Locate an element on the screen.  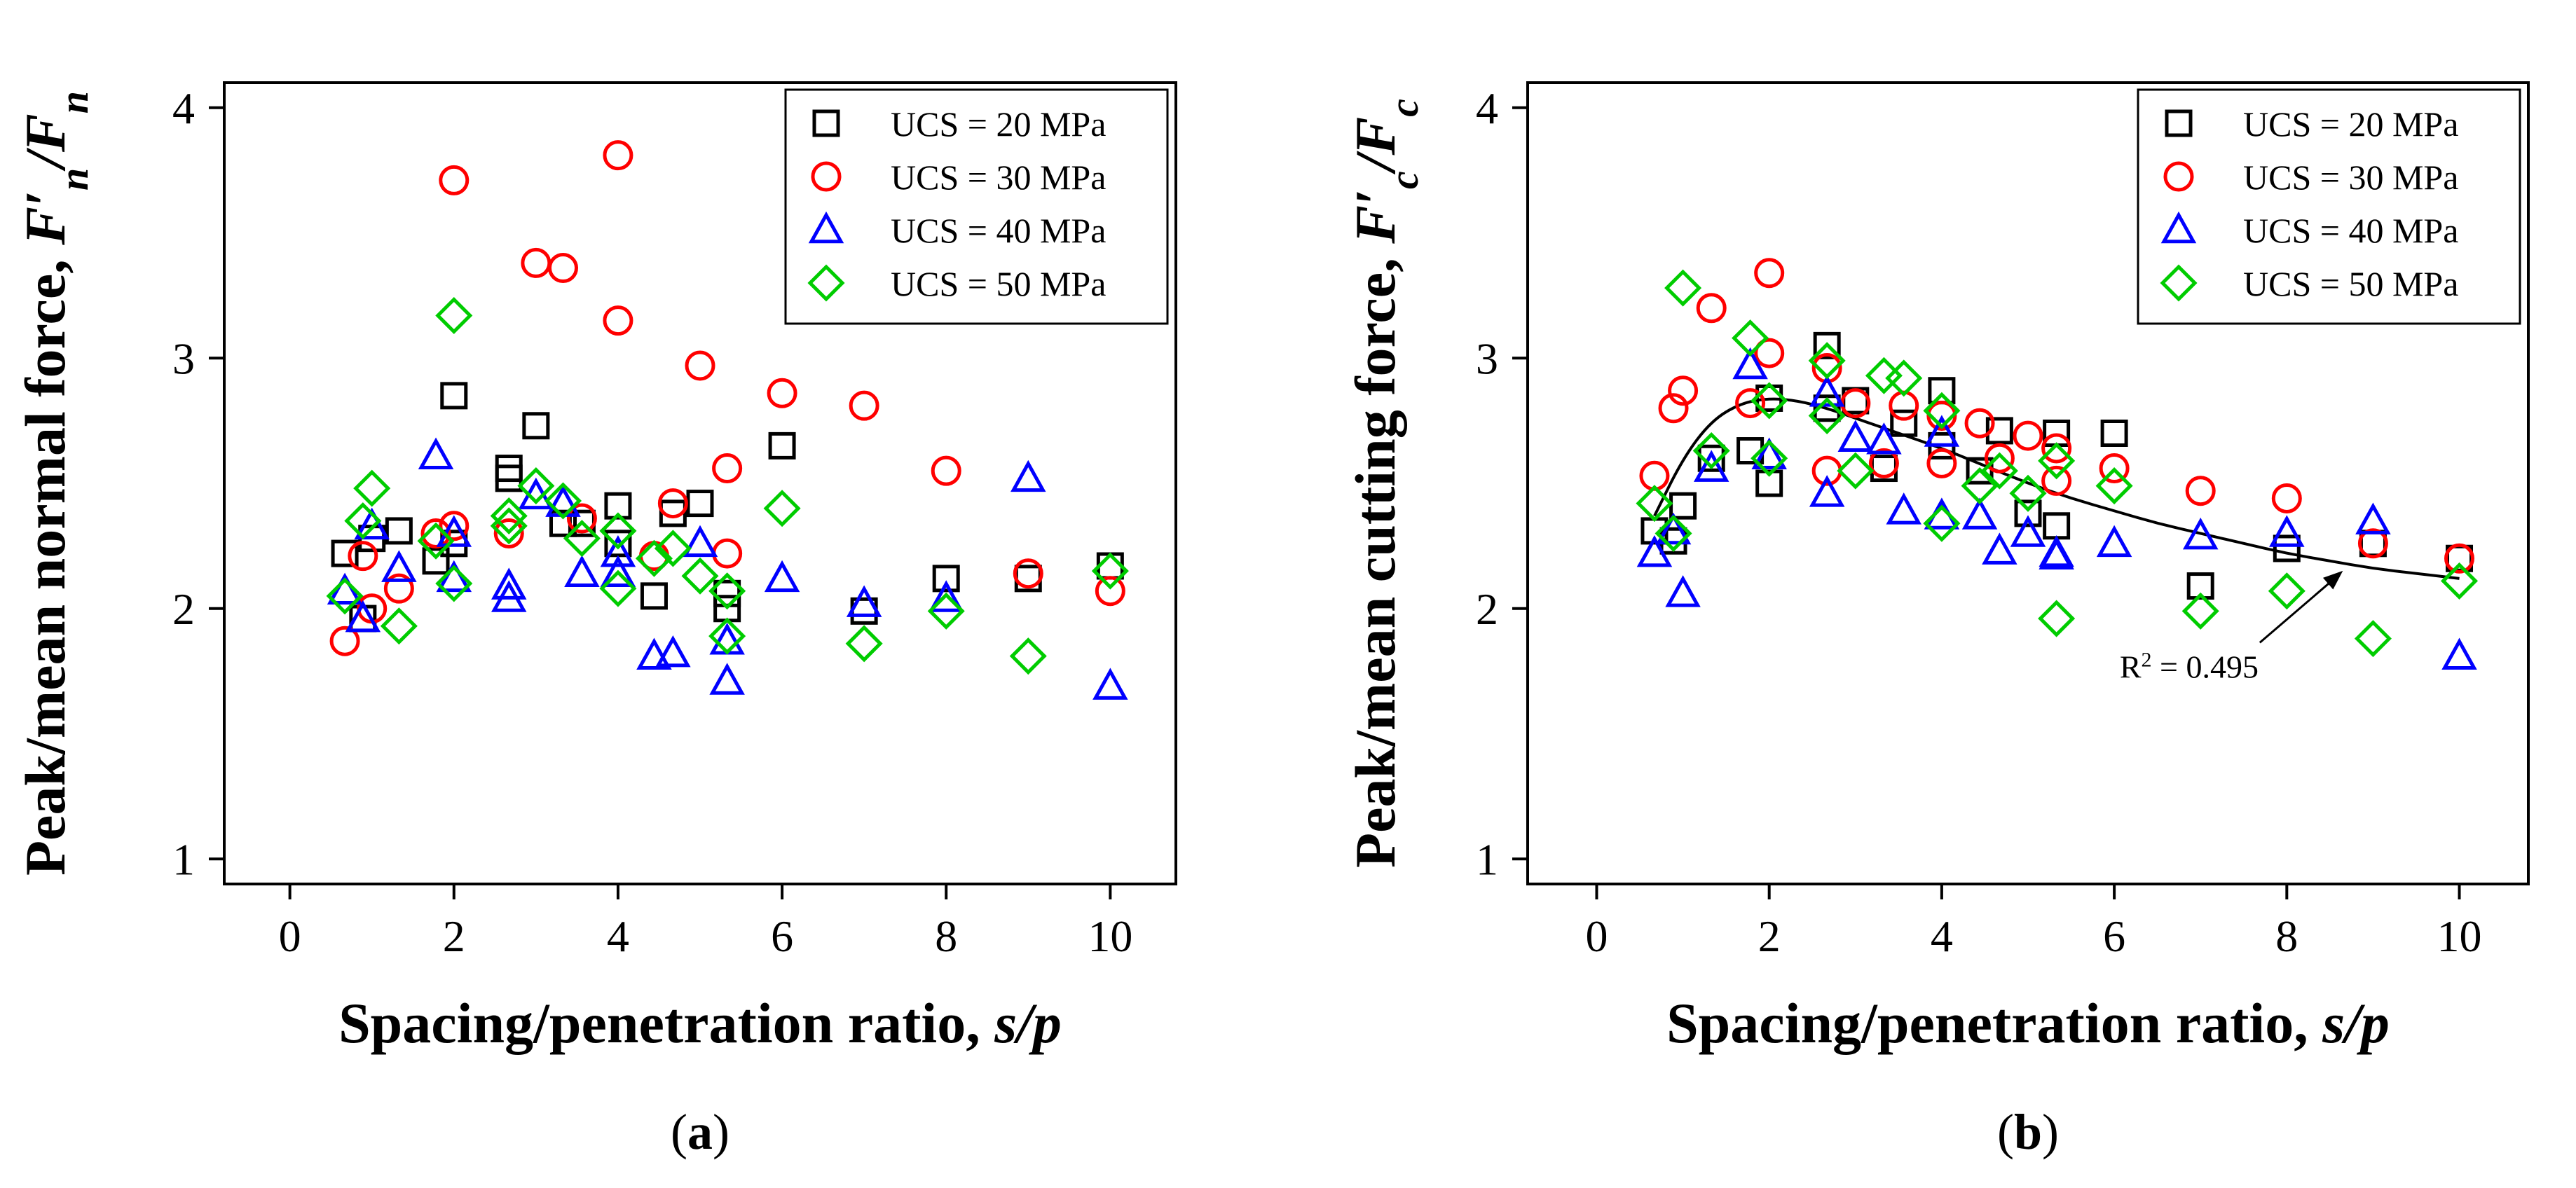
y-axis-label: Peak/mean cutting force, F′c/Fc is located at coordinates (1385, 483).